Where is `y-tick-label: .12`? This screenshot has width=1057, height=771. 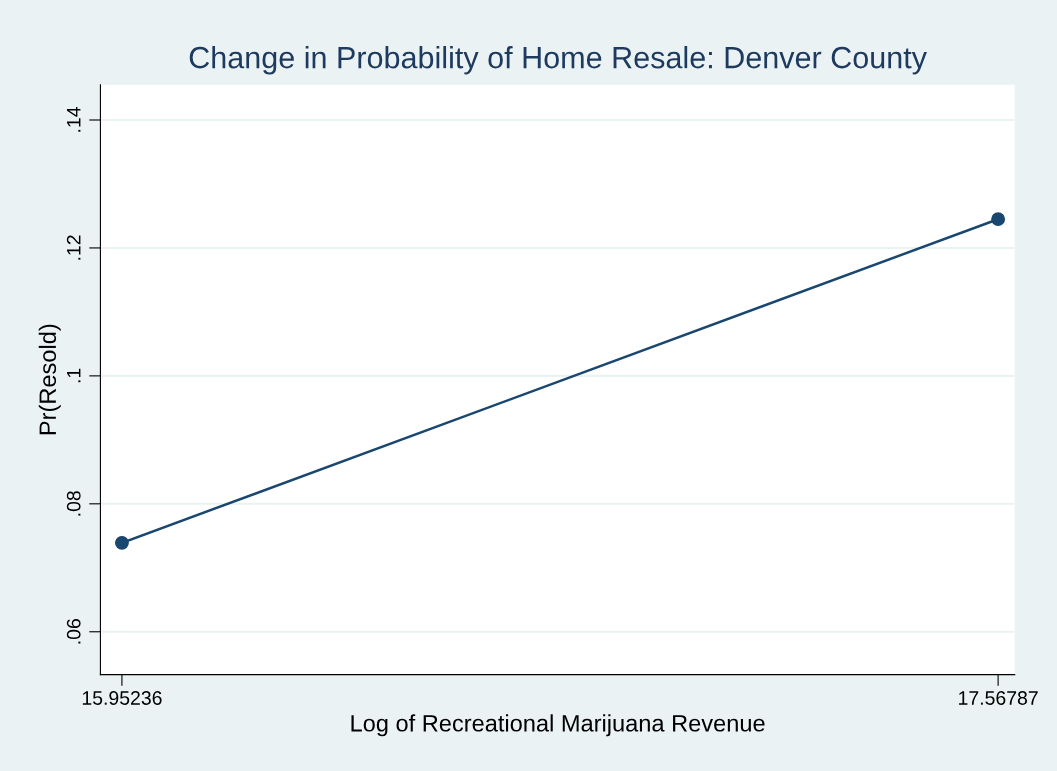
y-tick-label: .12 is located at coordinates (73, 247).